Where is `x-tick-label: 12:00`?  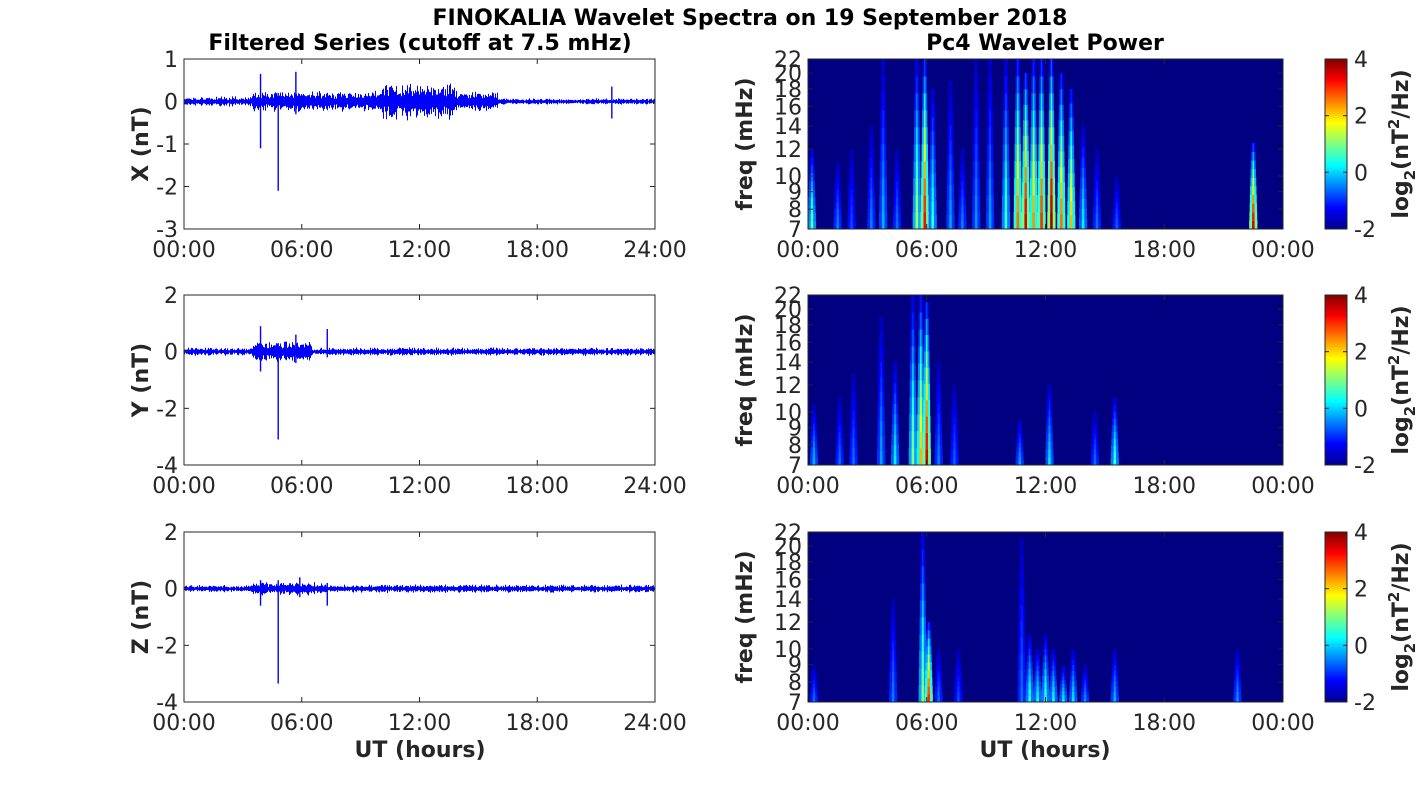 x-tick-label: 12:00 is located at coordinates (1045, 250).